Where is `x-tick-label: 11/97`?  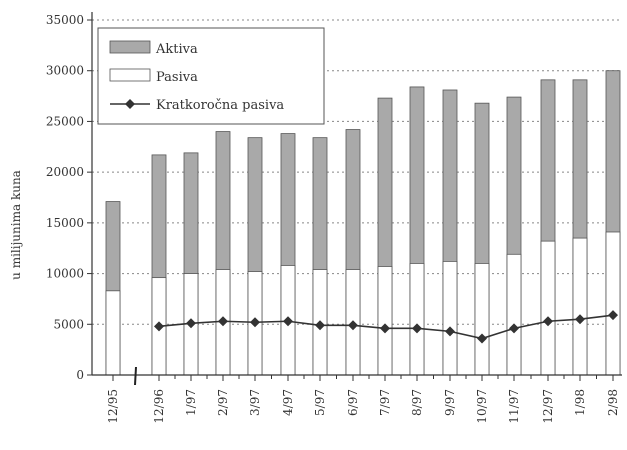 x-tick-label: 11/97 is located at coordinates (514, 406).